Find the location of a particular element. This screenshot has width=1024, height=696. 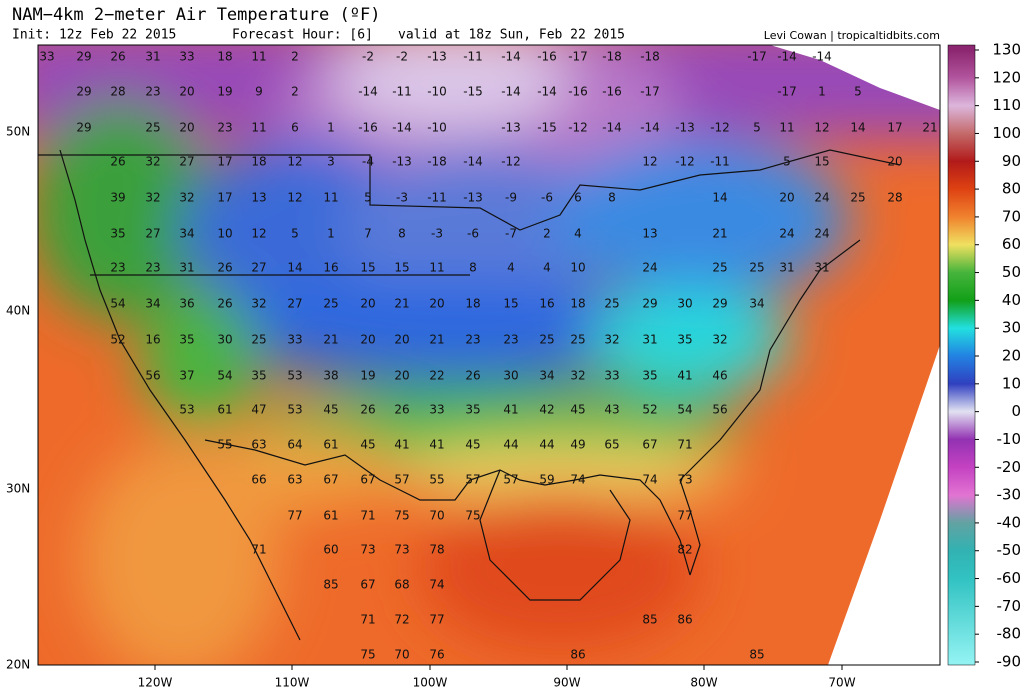

station-value: -7 is located at coordinates (511, 234).